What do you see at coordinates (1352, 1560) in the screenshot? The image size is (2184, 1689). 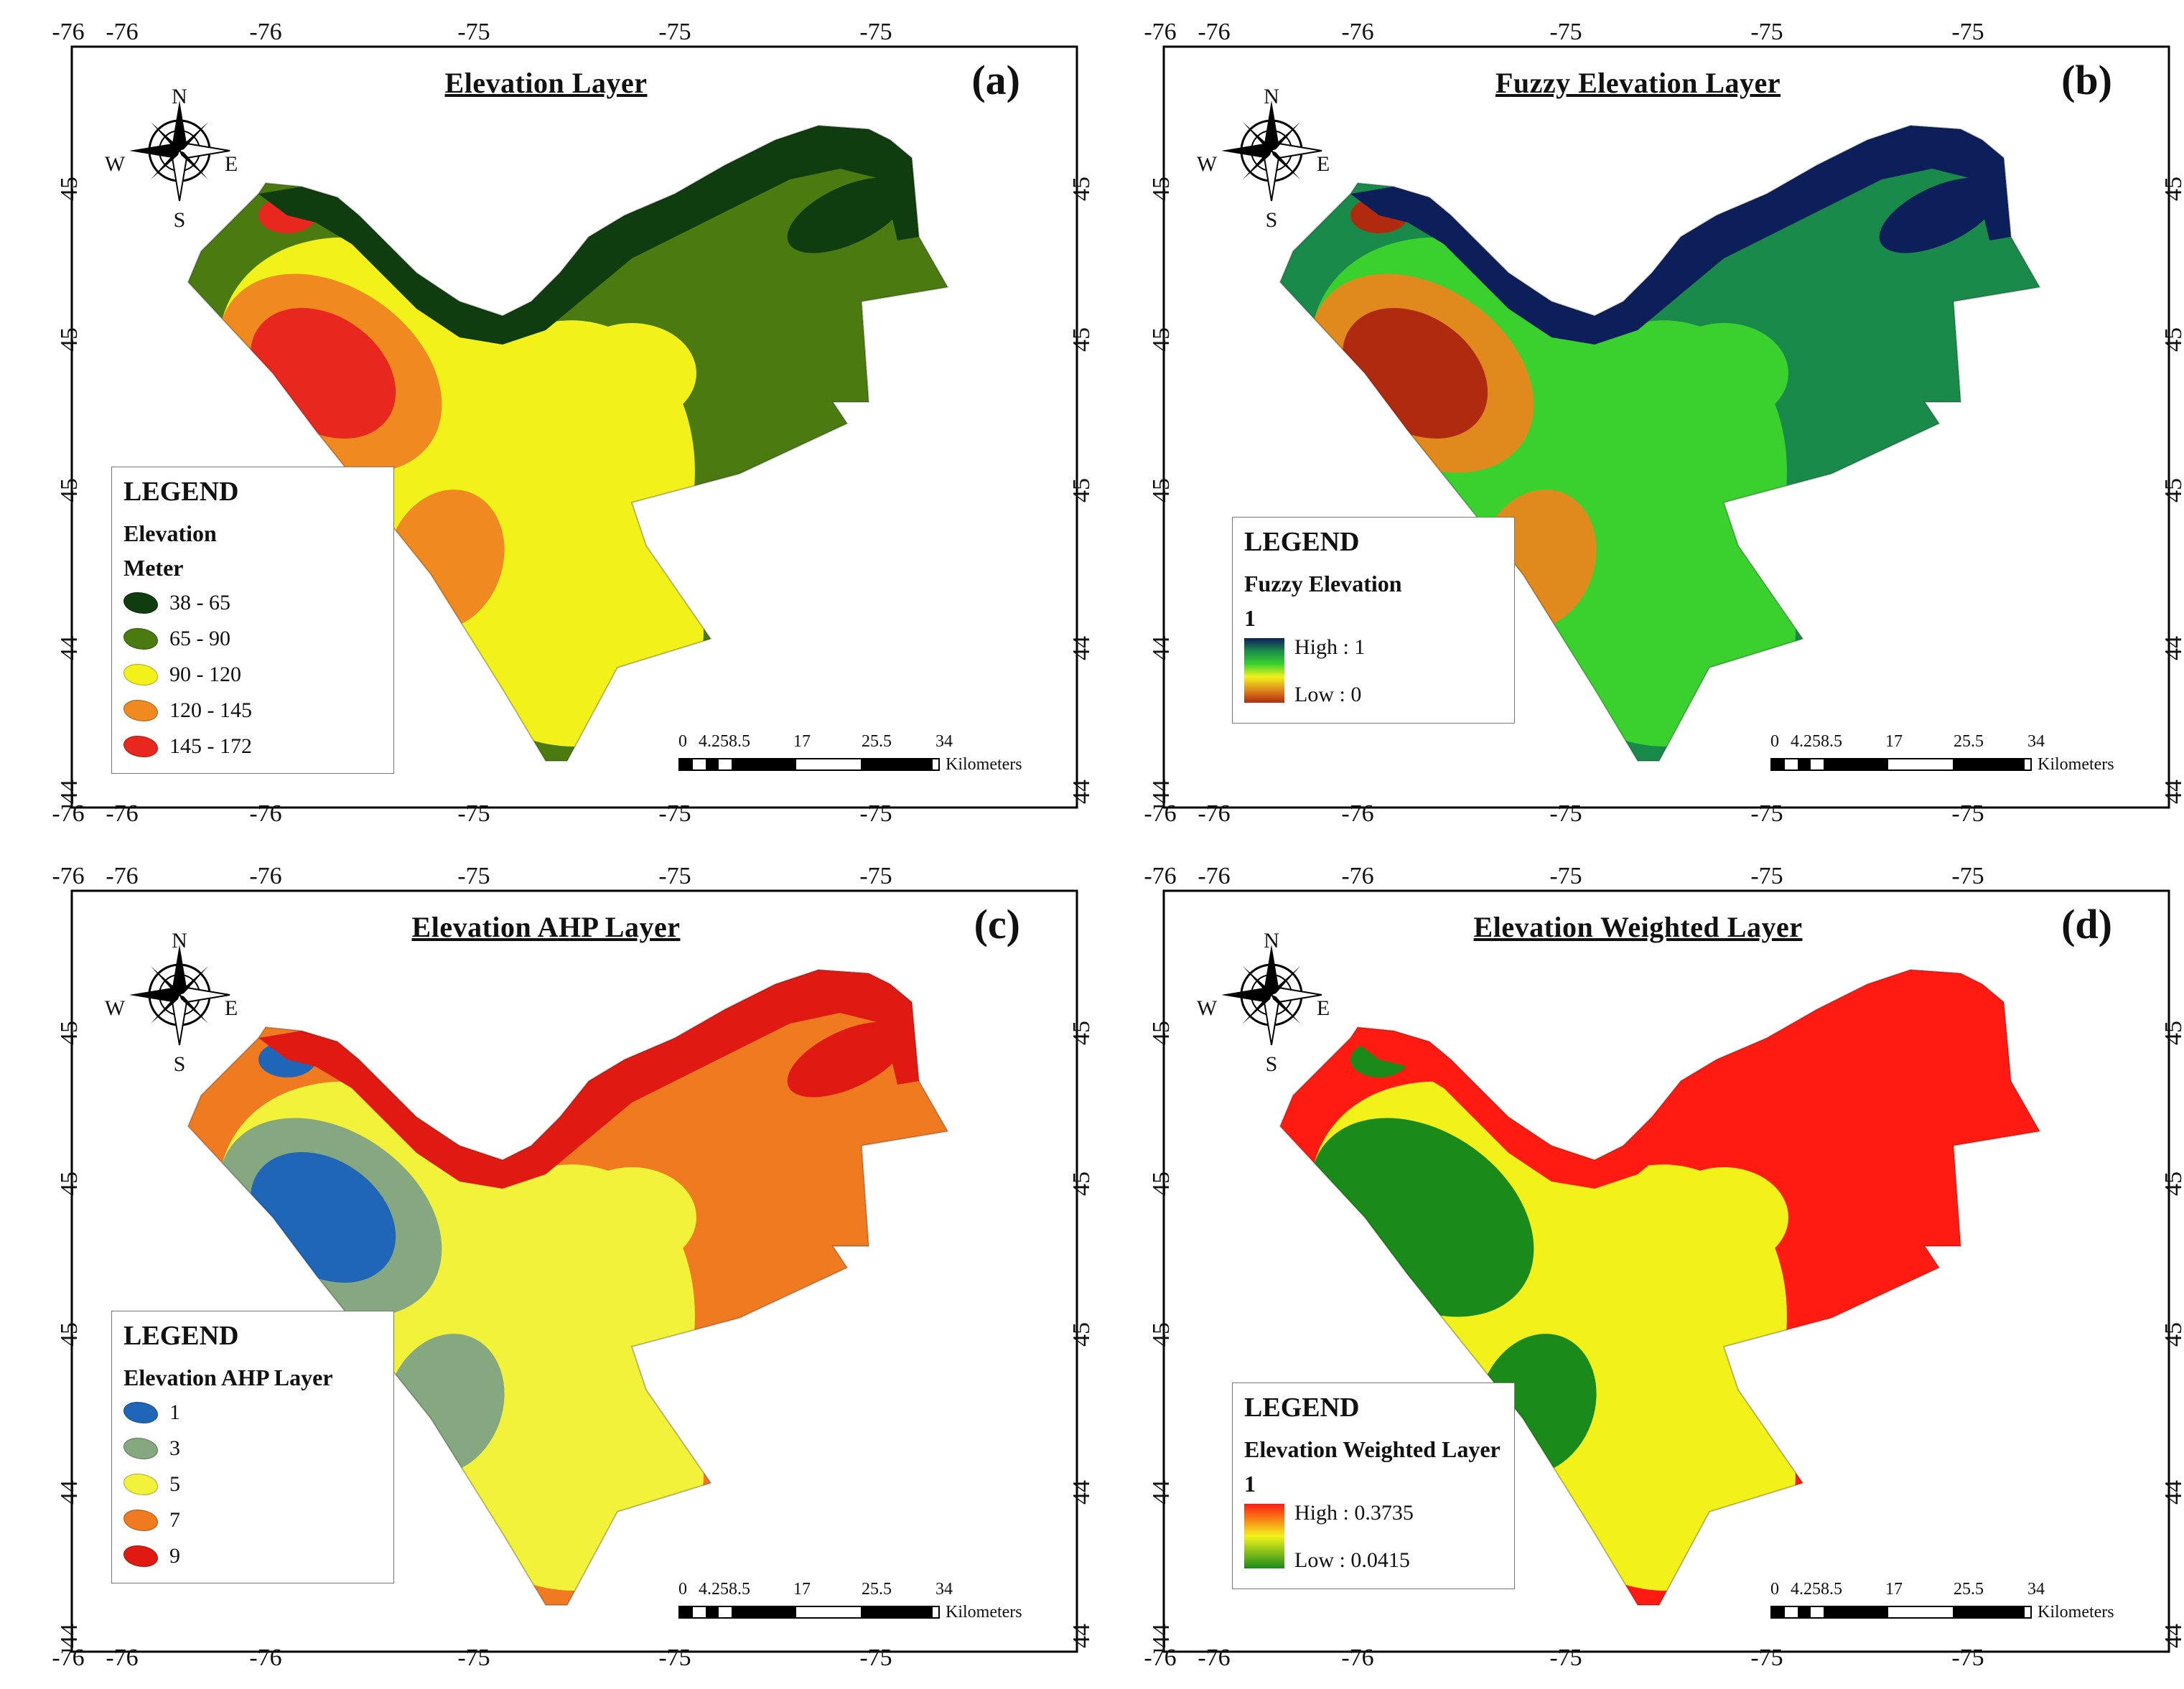 I see `legend-low-label: Low : 0.0415` at bounding box center [1352, 1560].